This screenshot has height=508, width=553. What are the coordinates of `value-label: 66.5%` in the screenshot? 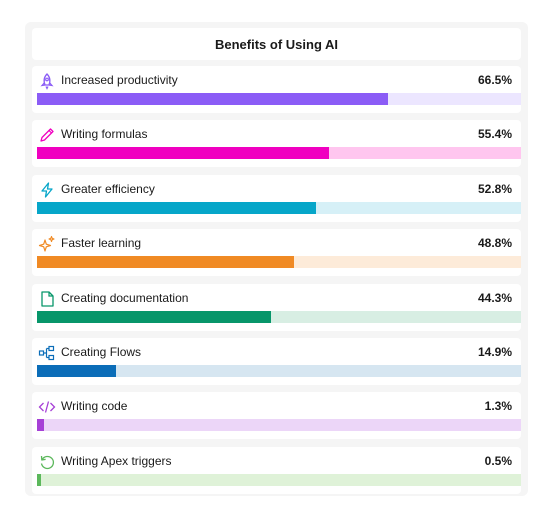 It's located at (494, 80).